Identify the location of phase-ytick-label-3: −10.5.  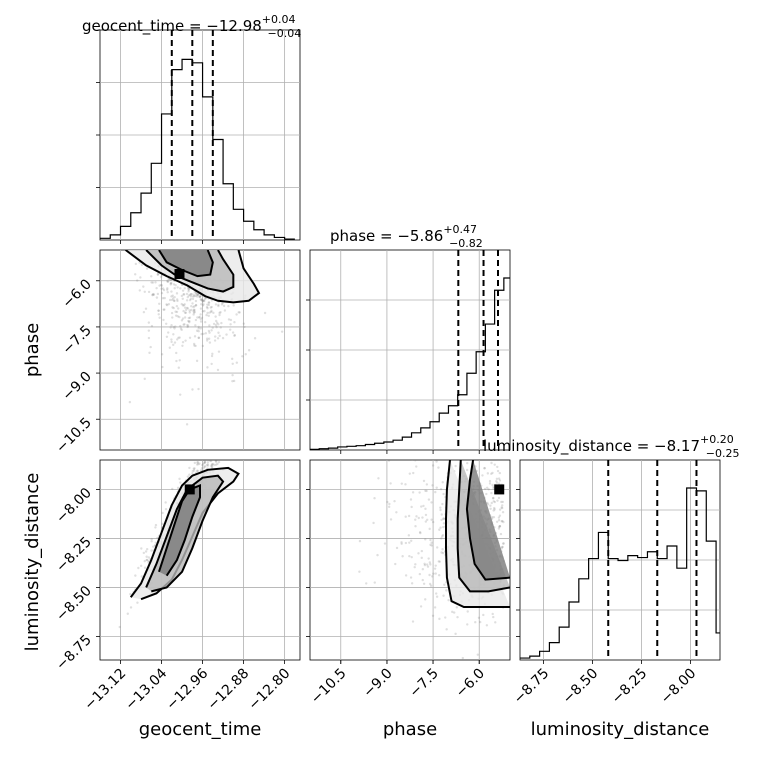
(74, 436).